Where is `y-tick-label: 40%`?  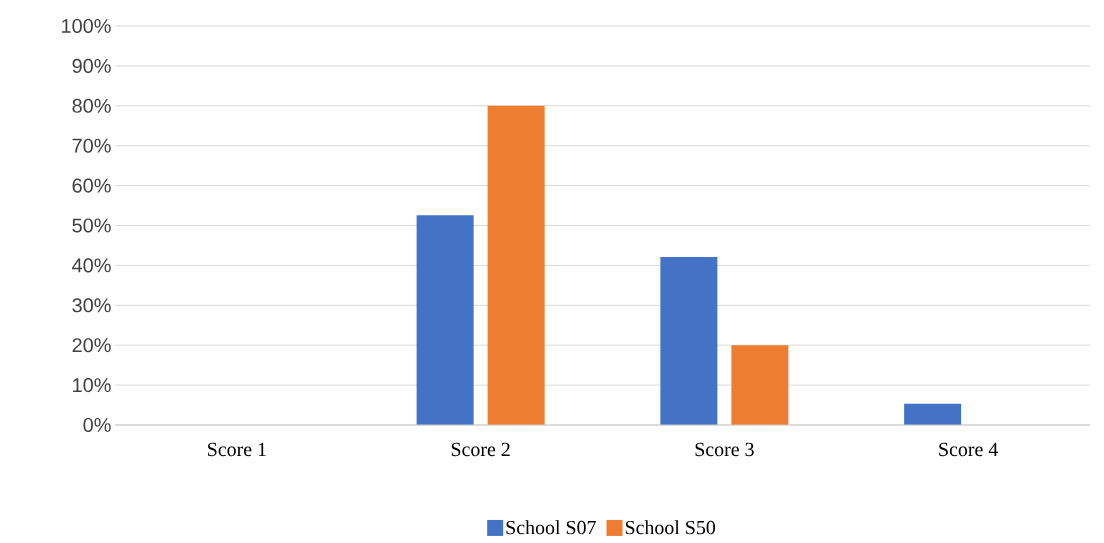 y-tick-label: 40% is located at coordinates (91, 265).